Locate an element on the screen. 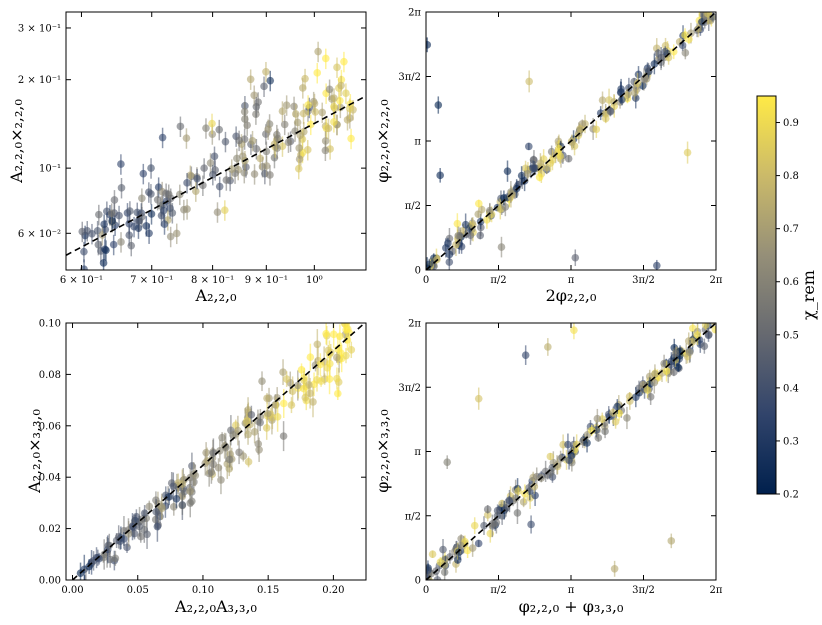 The width and height of the screenshot is (822, 625). colorbar-label: χ_rem is located at coordinates (808, 295).